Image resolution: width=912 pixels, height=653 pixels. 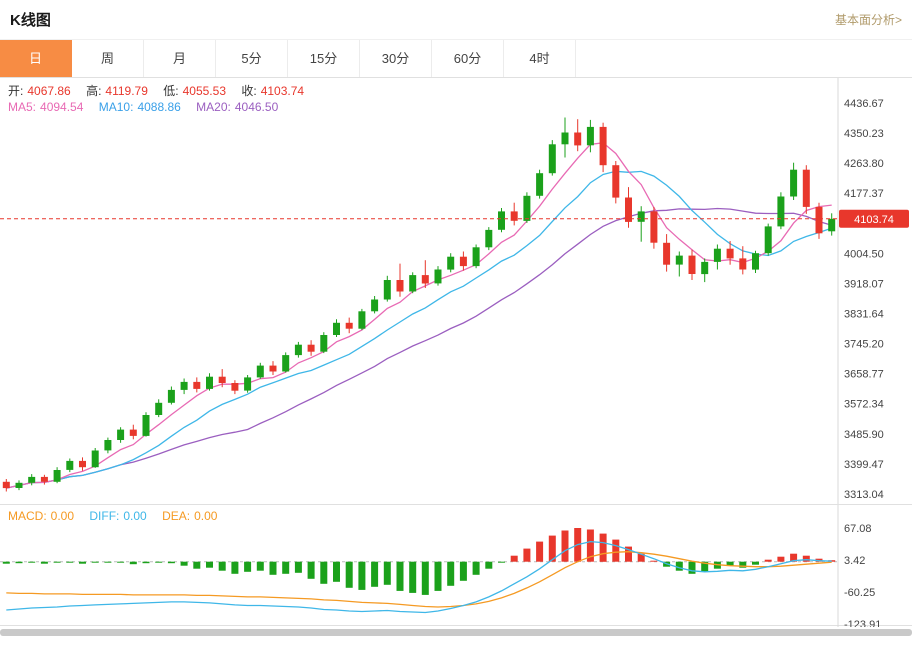 I want to click on macd-legend: MACD: 0.00 DIFF: 0.00 DEA: 0.00, so click(x=114, y=516).